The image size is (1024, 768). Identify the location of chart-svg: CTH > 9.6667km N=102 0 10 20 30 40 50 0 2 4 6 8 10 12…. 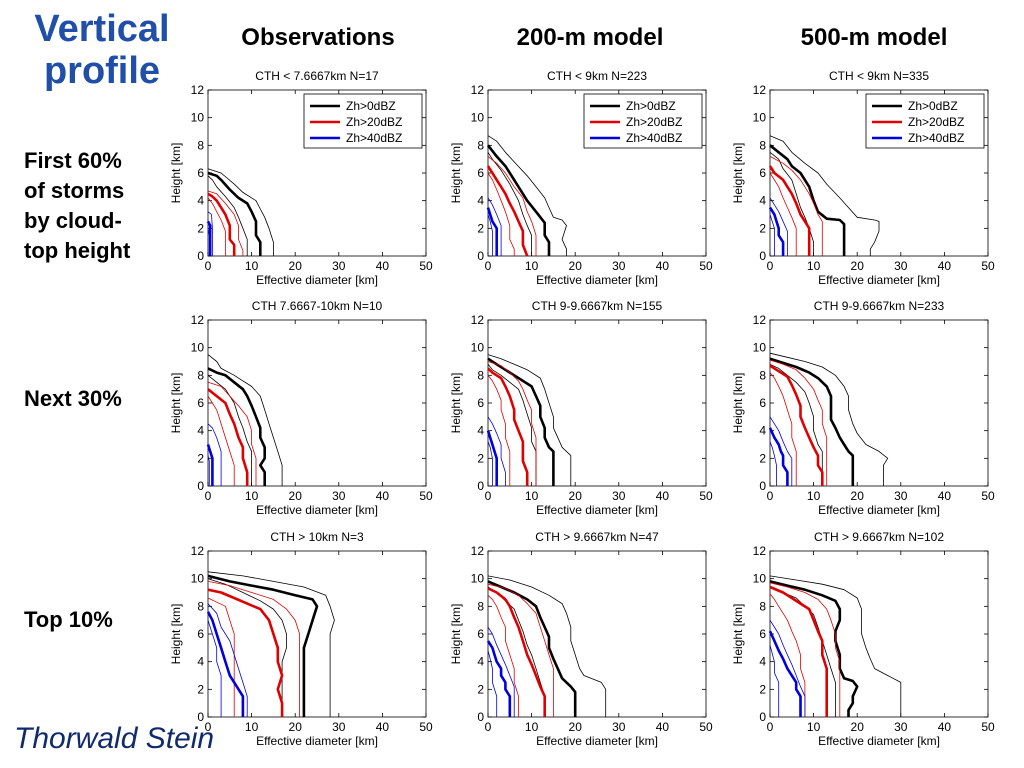
(863, 639).